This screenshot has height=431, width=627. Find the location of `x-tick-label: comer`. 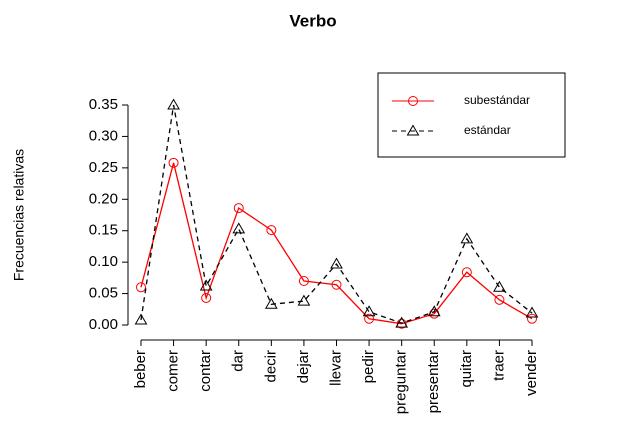

x-tick-label: comer is located at coordinates (173, 371).